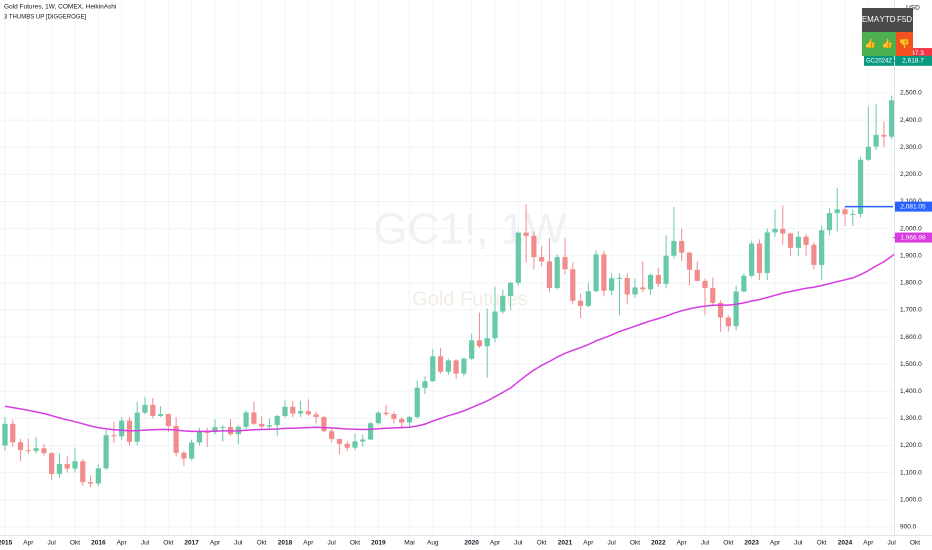  What do you see at coordinates (913, 8) in the screenshot?
I see `currency: USD` at bounding box center [913, 8].